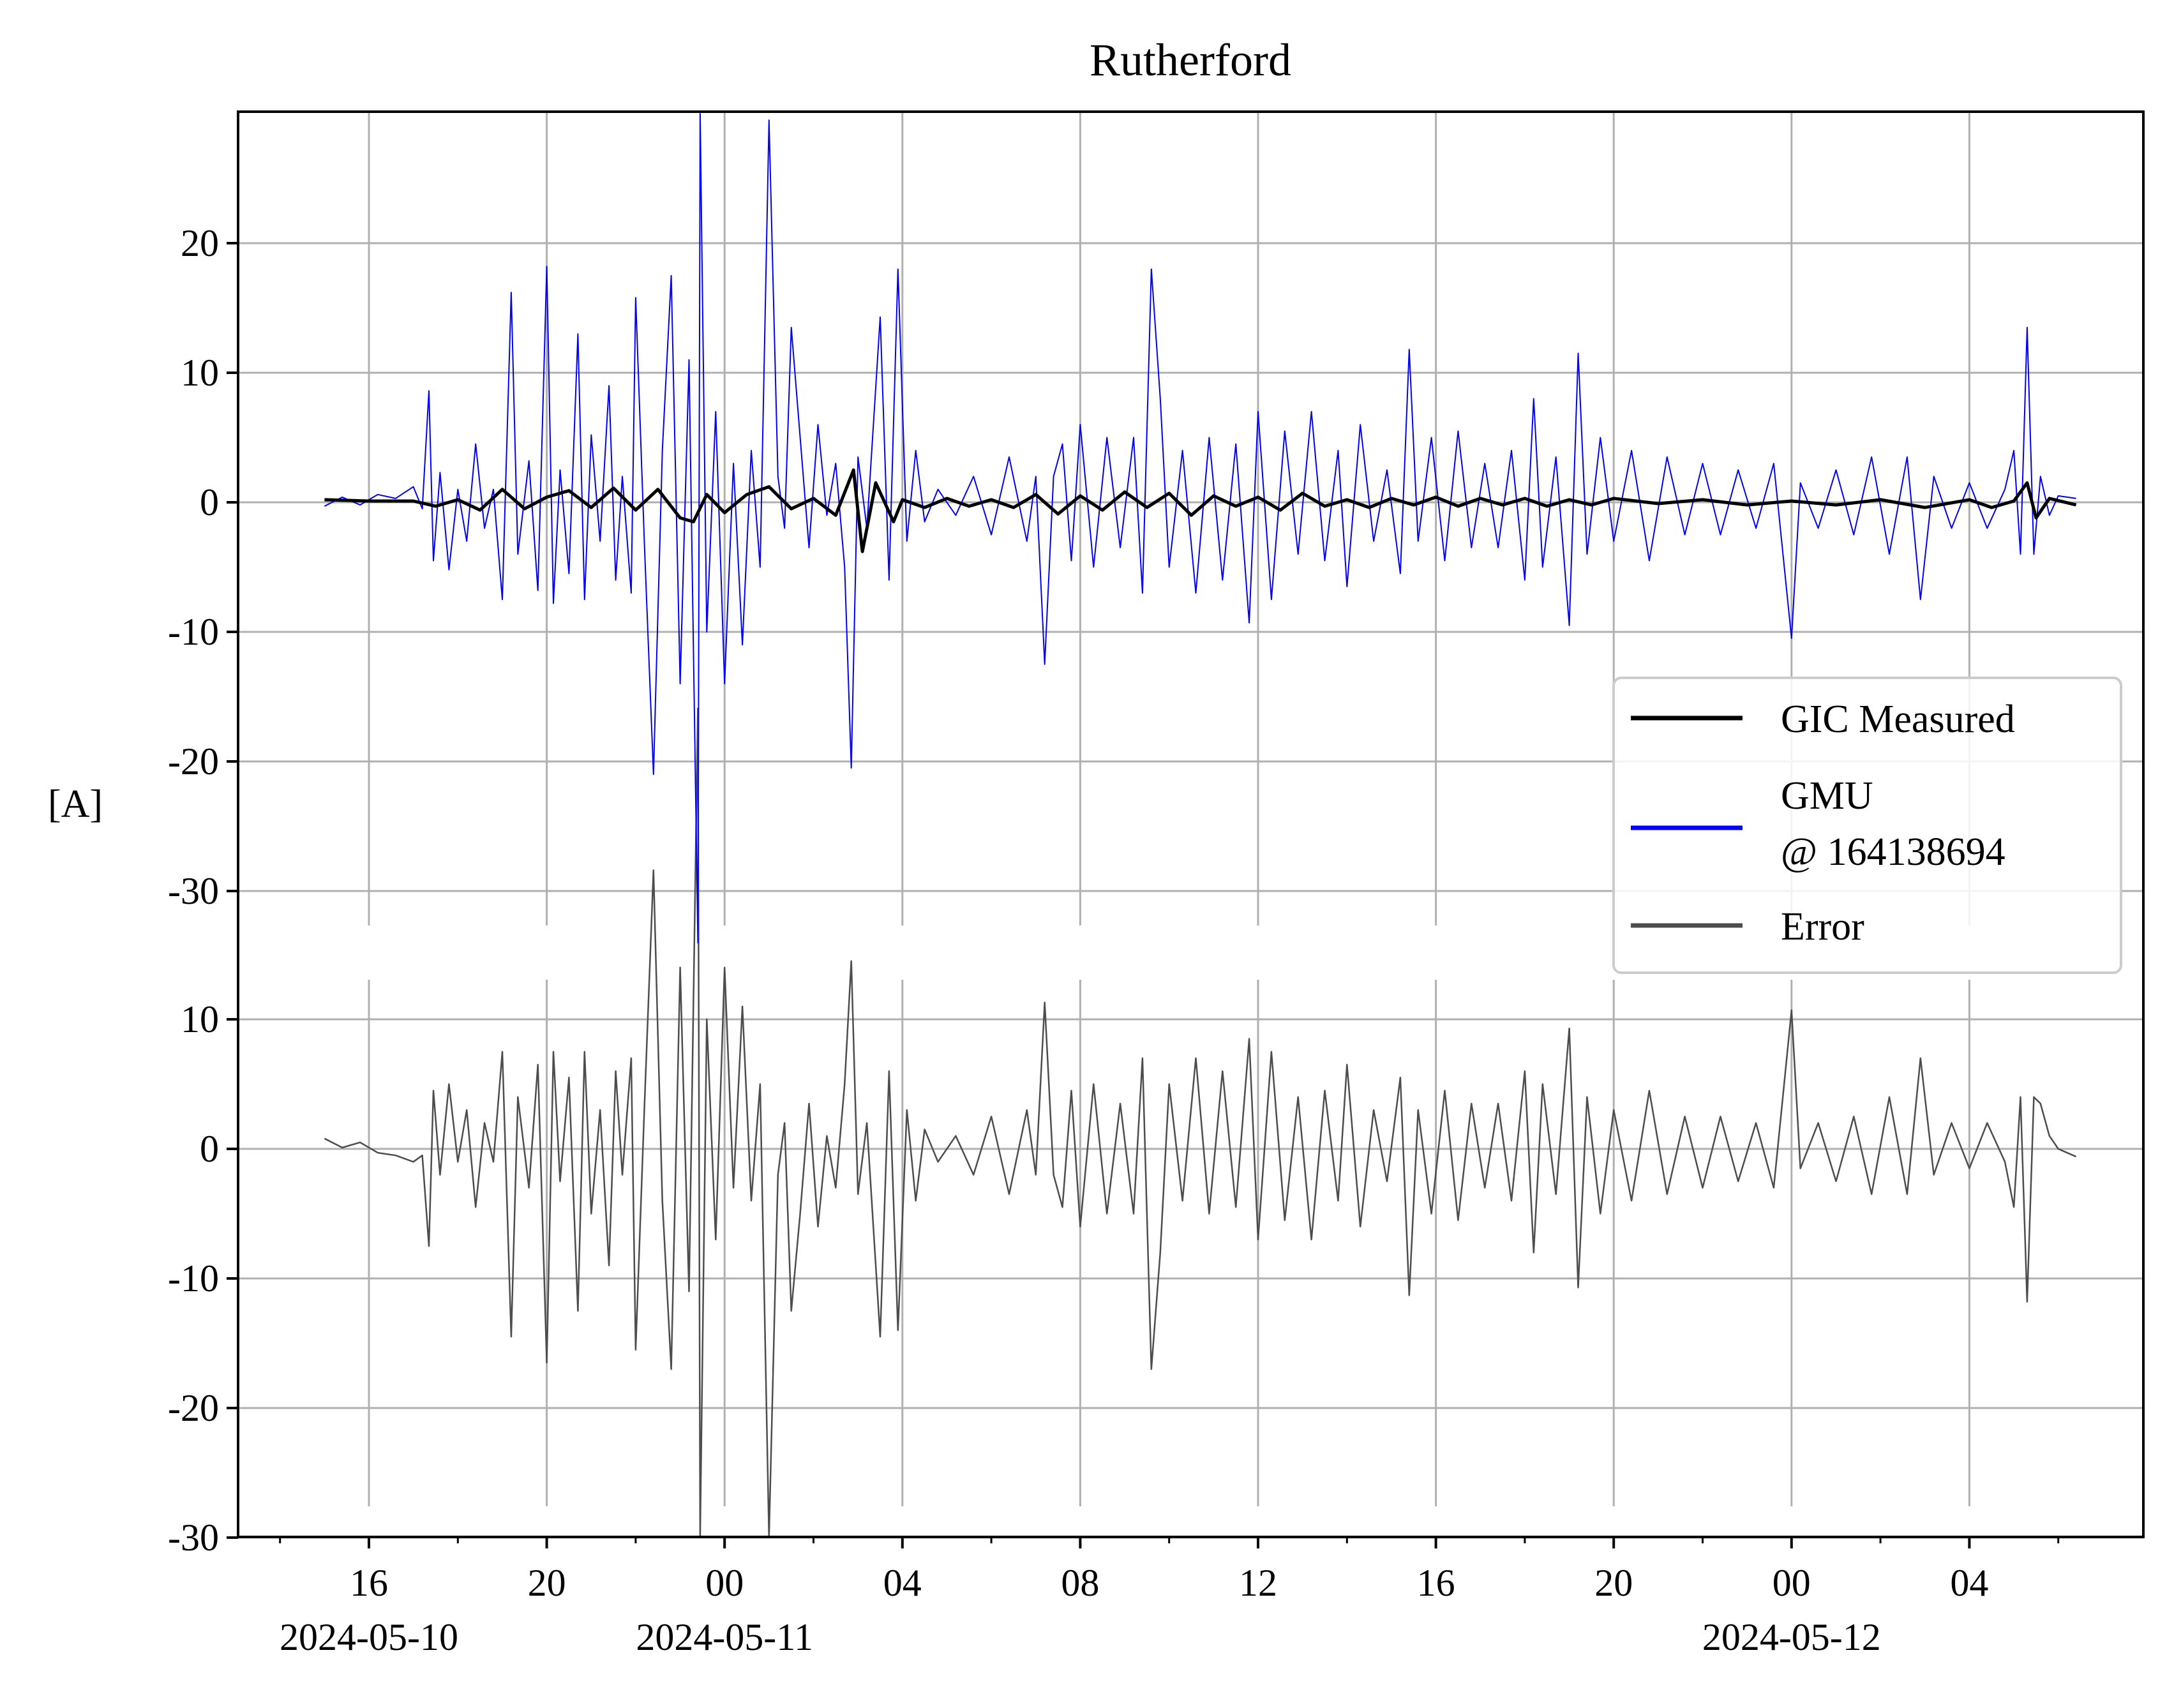 The width and height of the screenshot is (2174, 1708). I want to click on y-tick-label-lower: -30, so click(193, 1538).